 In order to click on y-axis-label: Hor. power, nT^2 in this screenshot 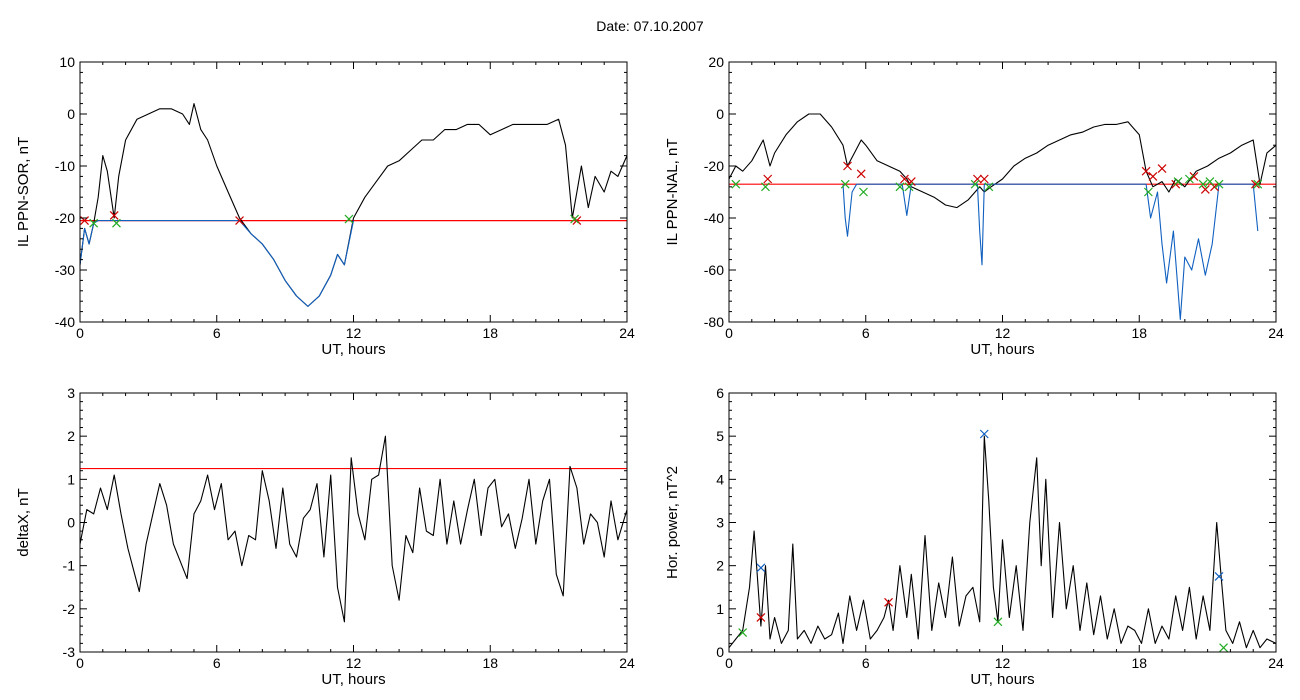, I will do `click(672, 522)`.